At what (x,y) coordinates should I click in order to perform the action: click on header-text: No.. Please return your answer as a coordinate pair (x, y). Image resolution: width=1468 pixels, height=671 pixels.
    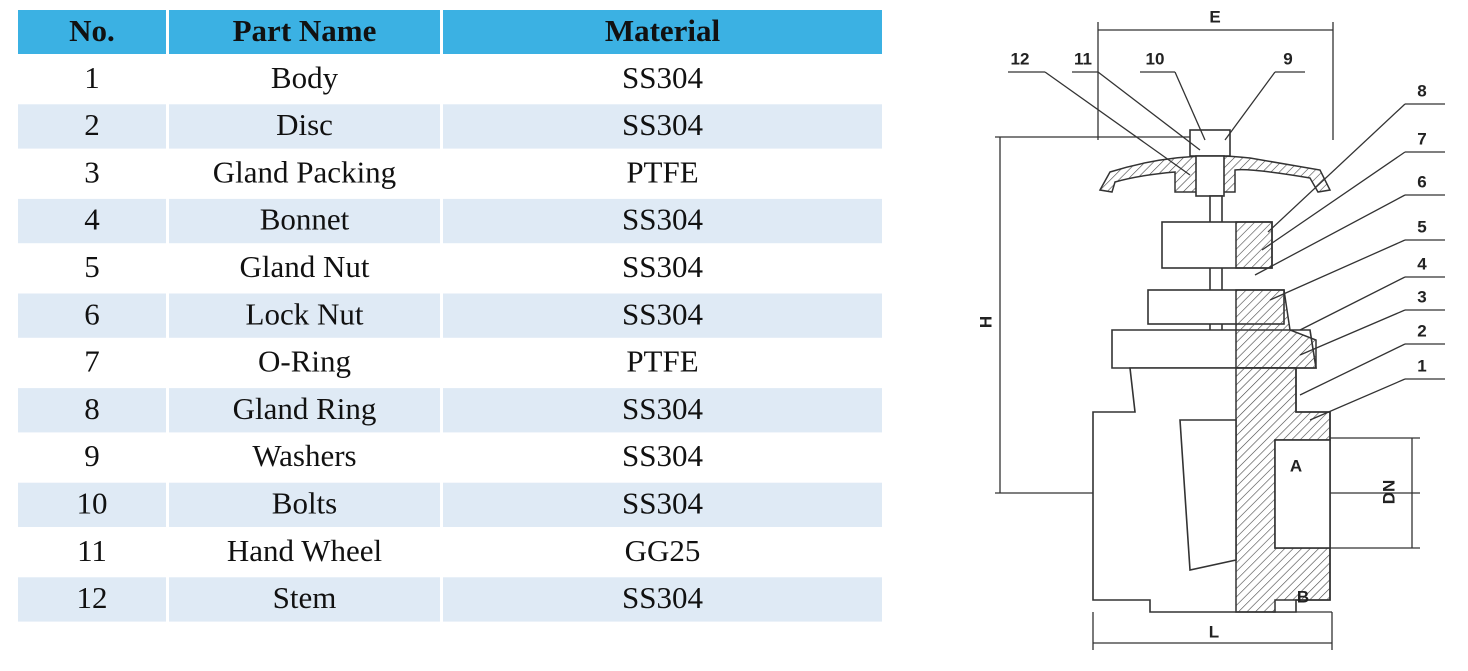
    Looking at the image, I should click on (92, 30).